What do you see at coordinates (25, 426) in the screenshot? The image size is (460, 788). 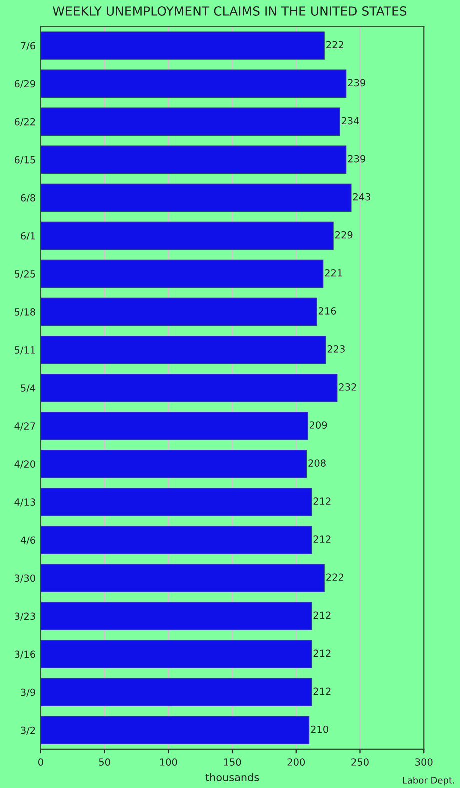 I see `y-tick-label: 4/27` at bounding box center [25, 426].